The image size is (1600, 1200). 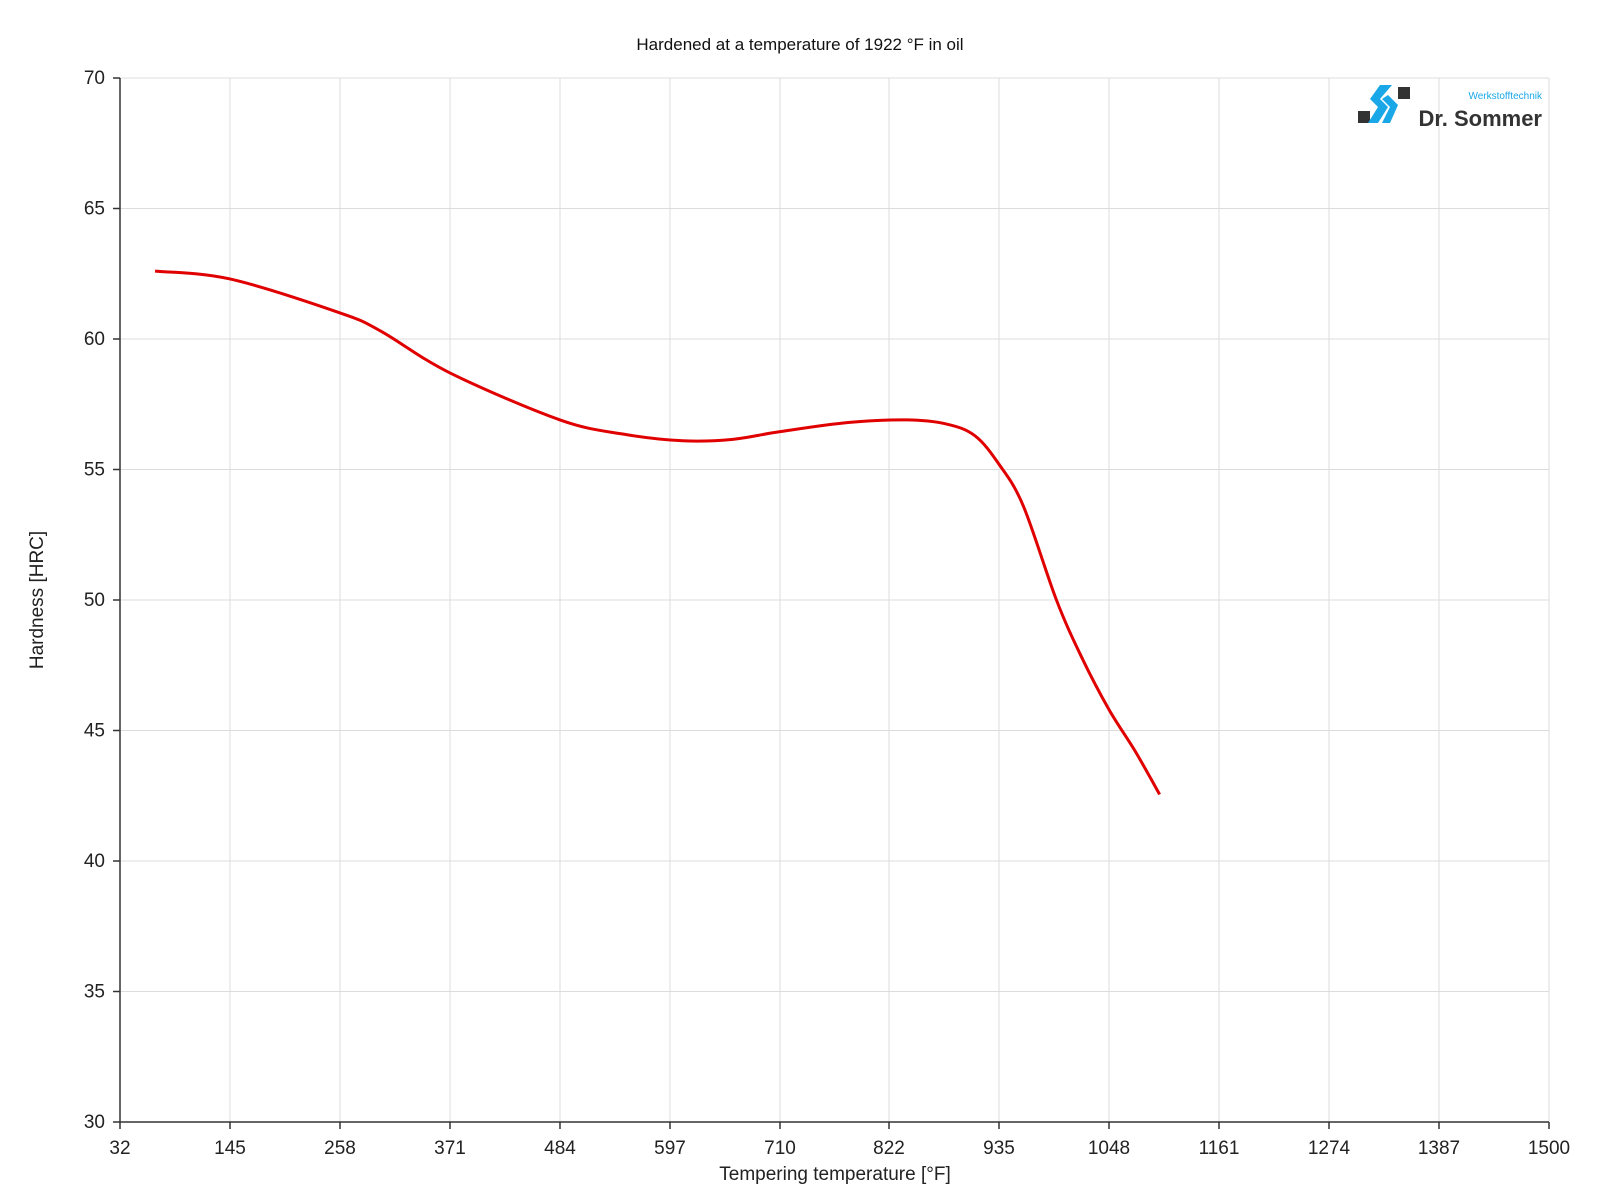 What do you see at coordinates (94, 470) in the screenshot?
I see `y-tick-label: 55` at bounding box center [94, 470].